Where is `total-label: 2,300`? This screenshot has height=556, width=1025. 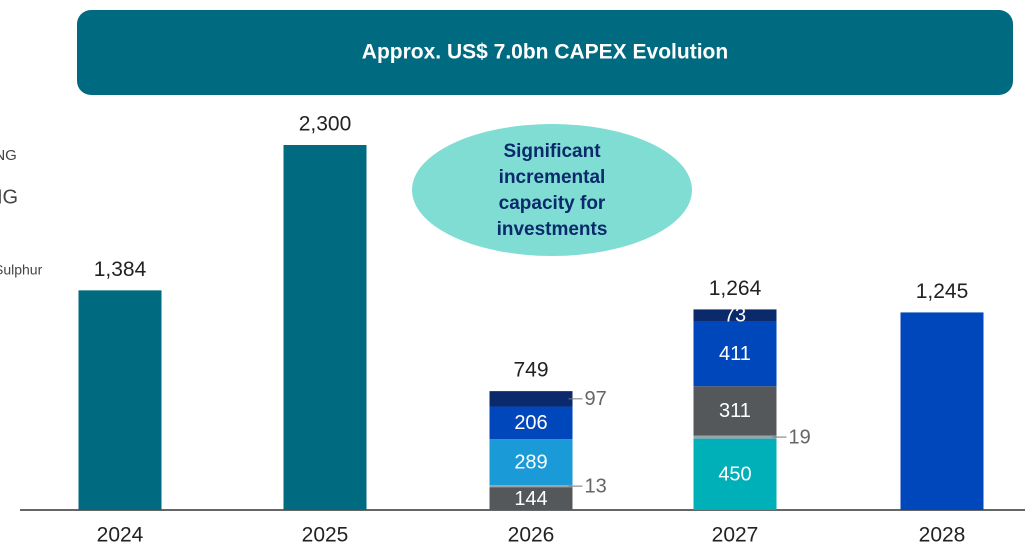
total-label: 2,300 is located at coordinates (325, 124).